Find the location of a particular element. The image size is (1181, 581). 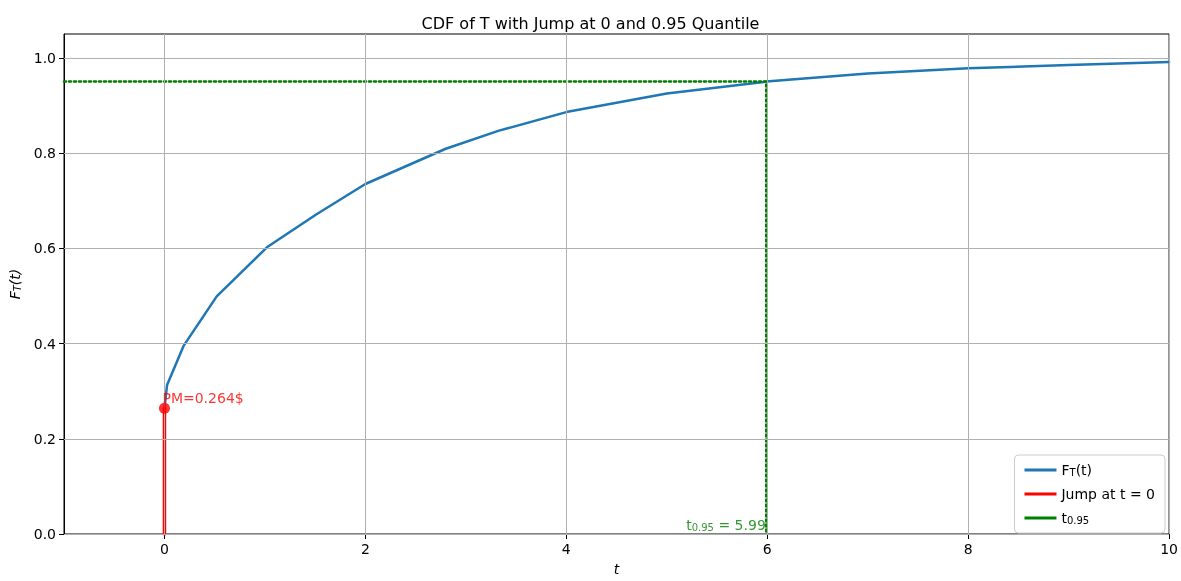

y-tick-label: 0.2 is located at coordinates (44, 438).